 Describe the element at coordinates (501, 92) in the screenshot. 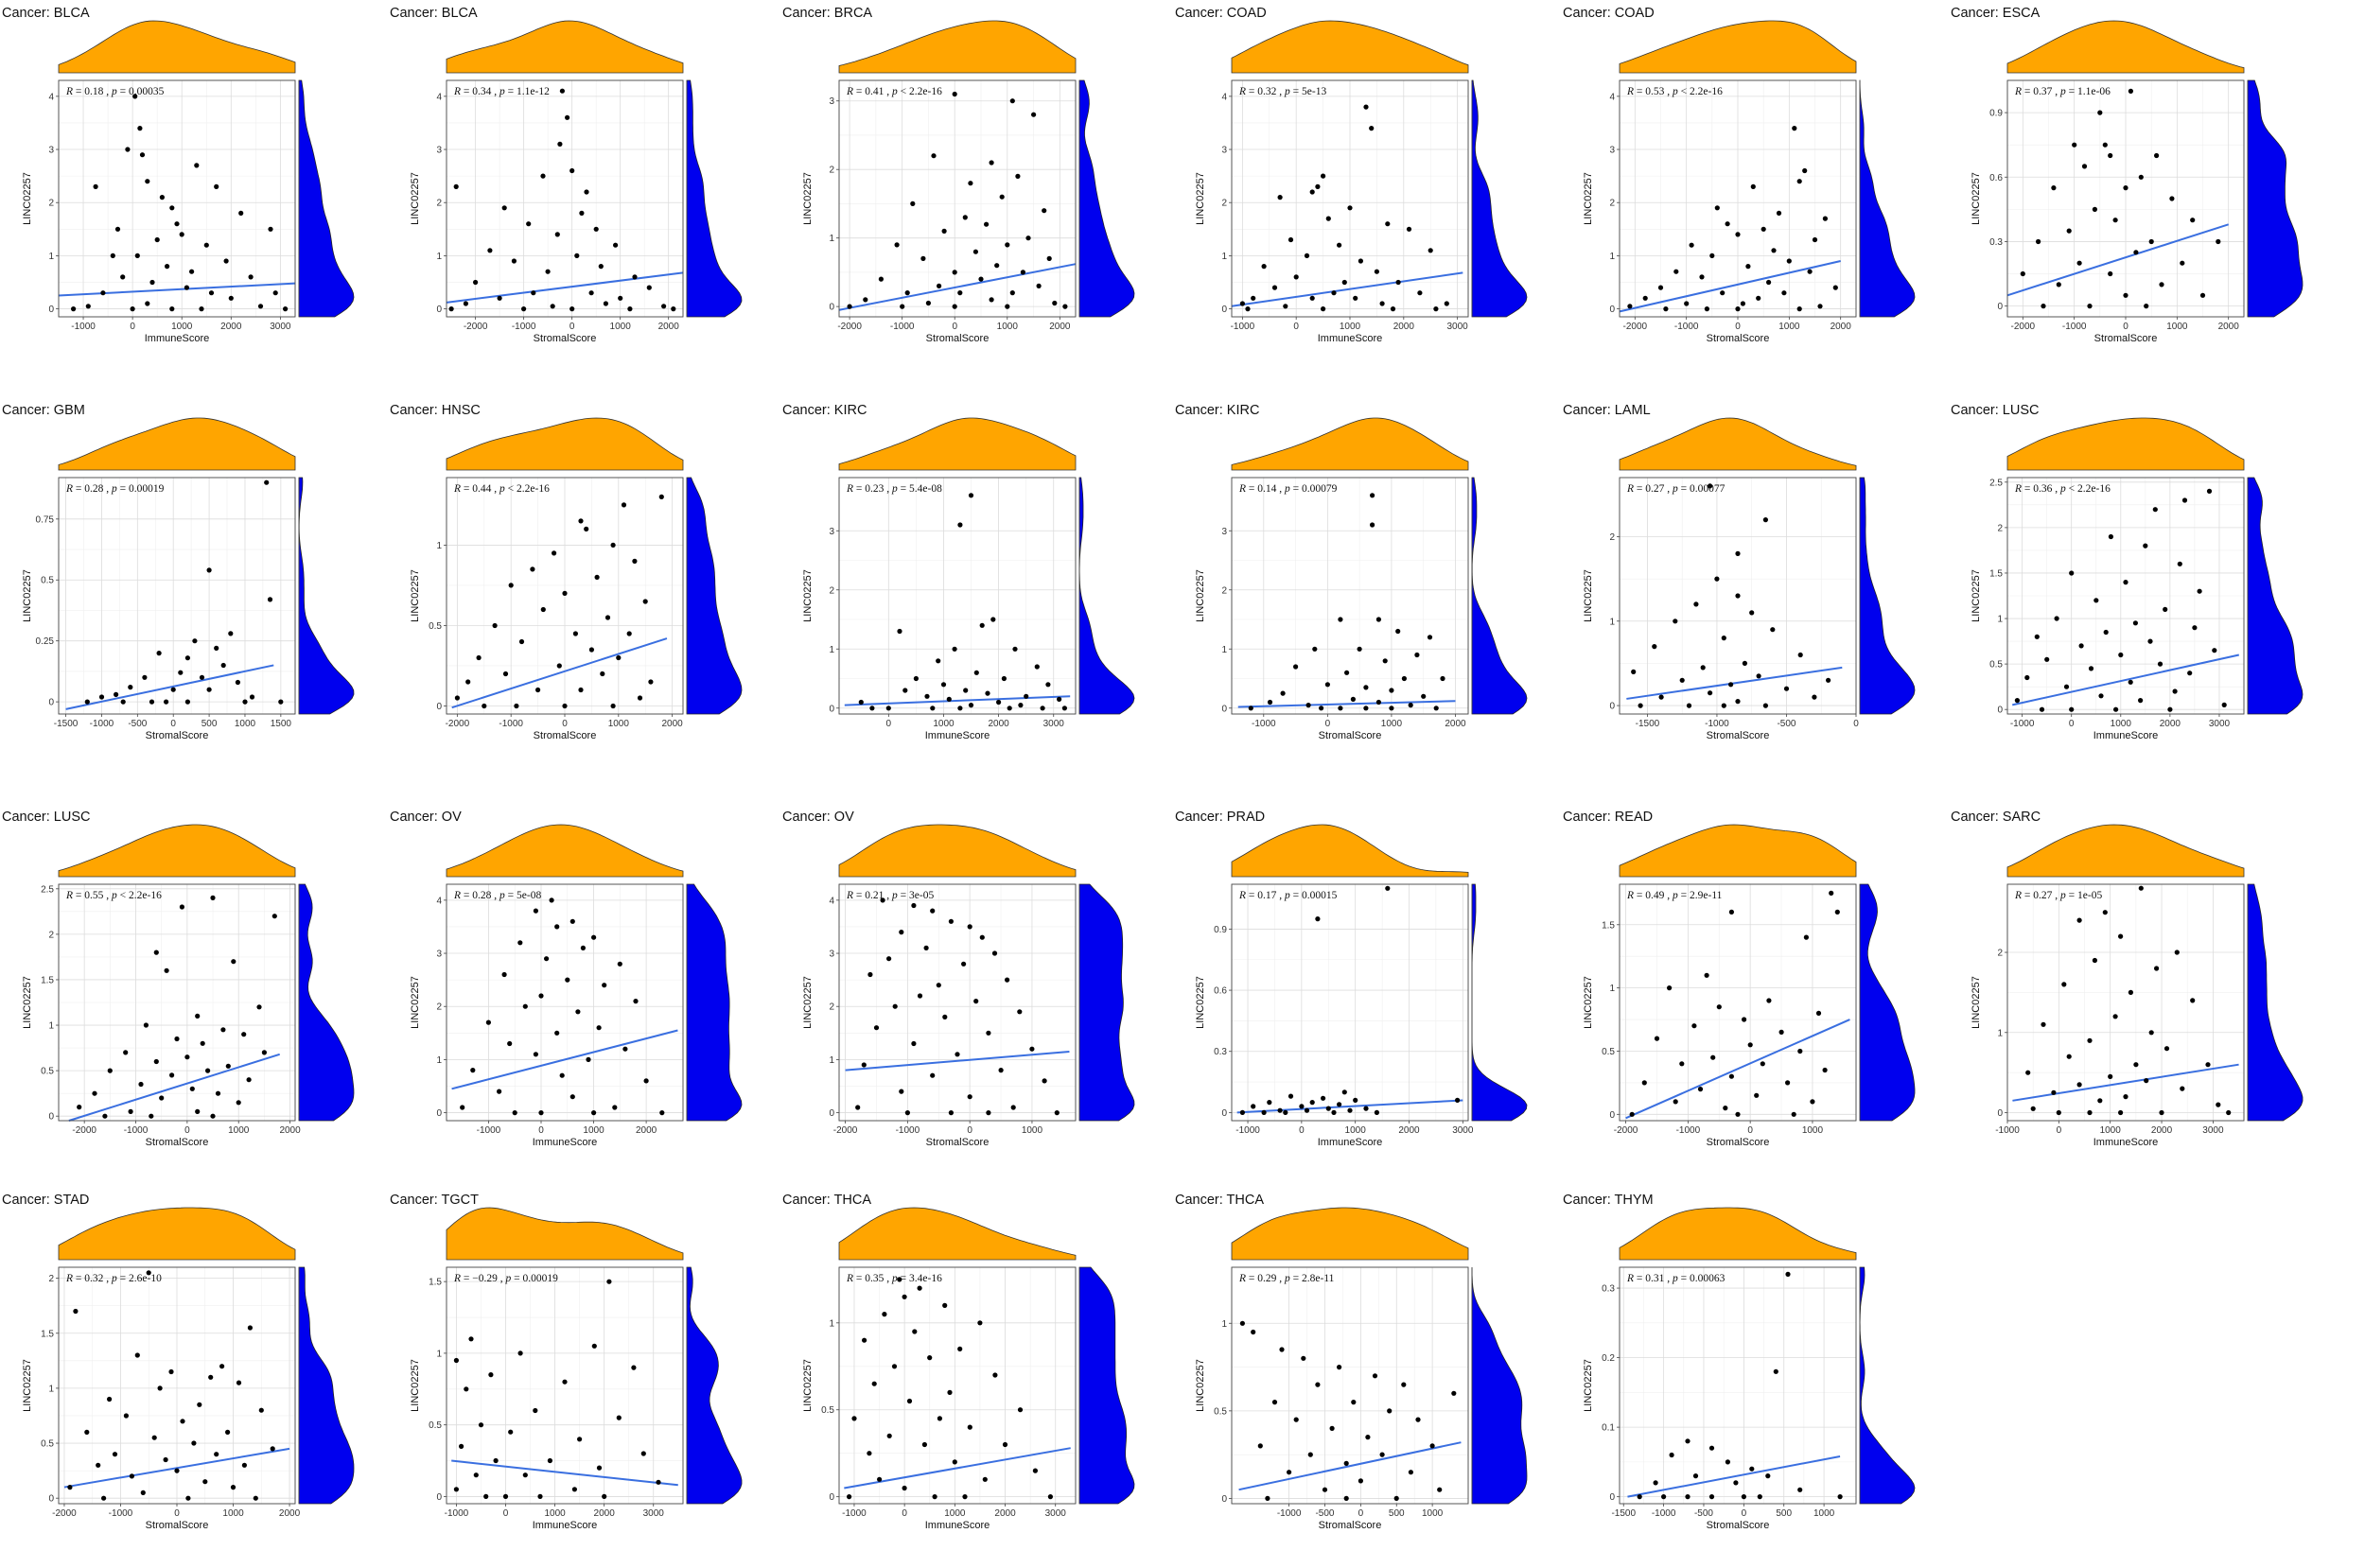

I see `correlation-stat: R = 0.34 , p = 1.1e-12` at that location.